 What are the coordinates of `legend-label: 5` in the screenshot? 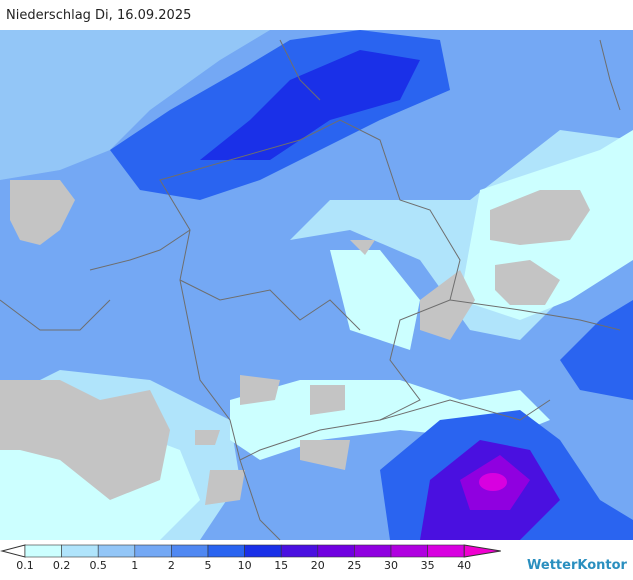 It's located at (208, 565).